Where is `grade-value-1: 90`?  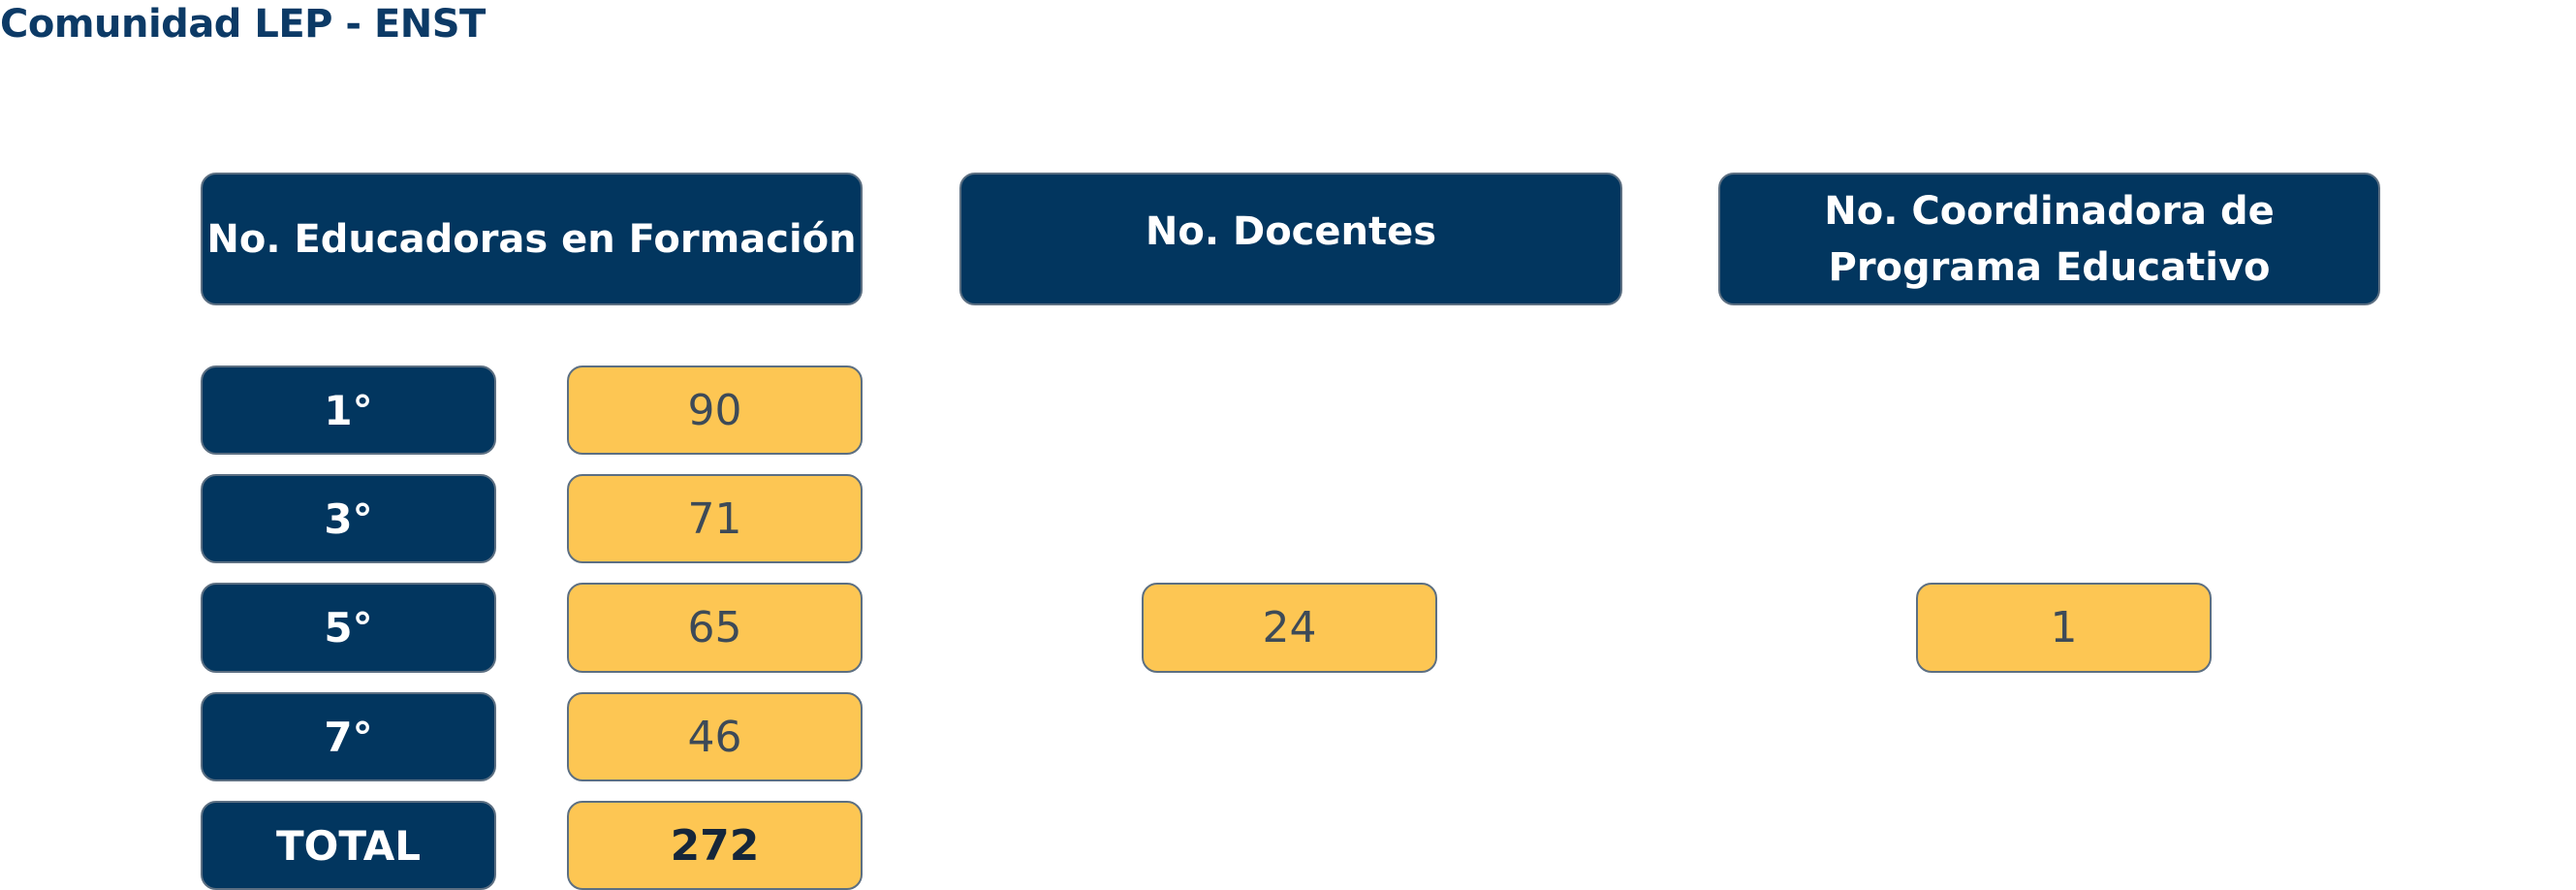 grade-value-1: 90 is located at coordinates (715, 410).